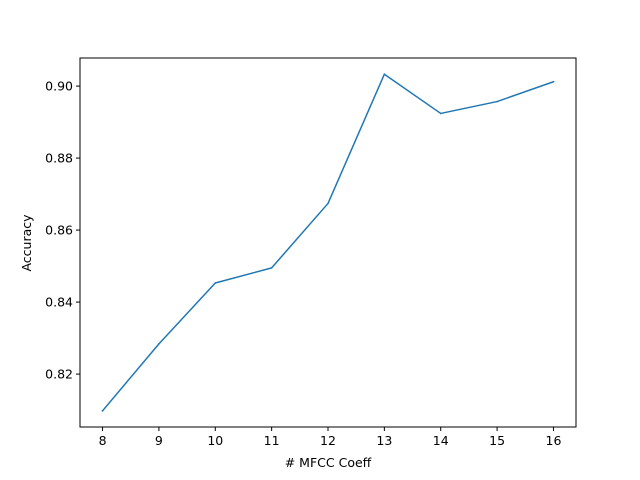 Image resolution: width=640 pixels, height=480 pixels. Describe the element at coordinates (554, 440) in the screenshot. I see `x-tick-label: 16` at that location.